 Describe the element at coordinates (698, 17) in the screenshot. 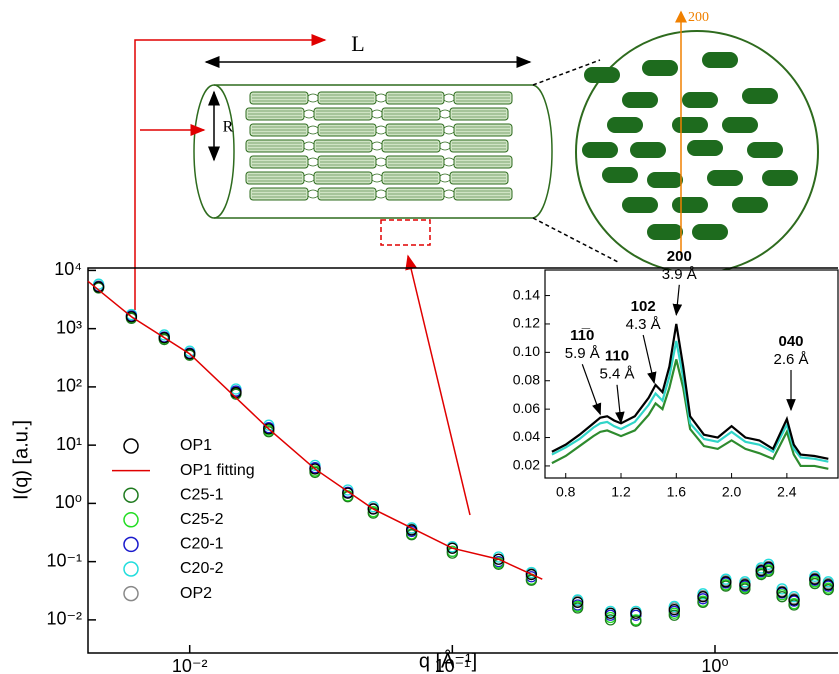

I see `direction-label: 200` at that location.